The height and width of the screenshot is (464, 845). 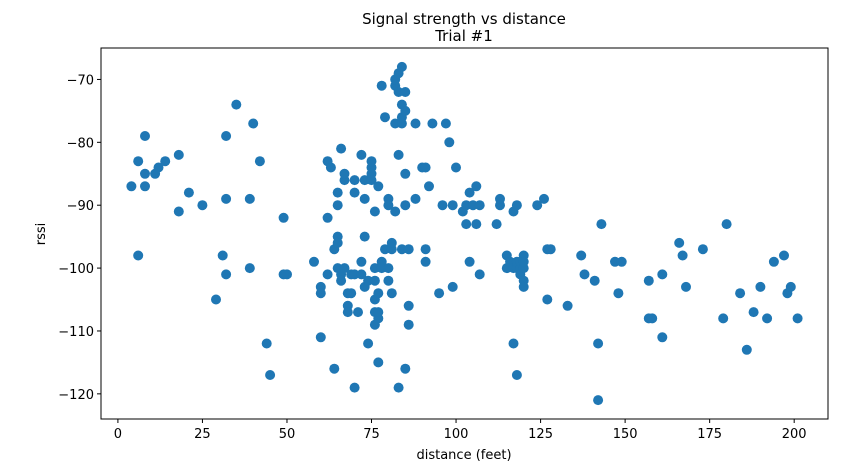 I want to click on y-axis: −70 −80 −90 −100 −110 −120, so click(x=79, y=238).